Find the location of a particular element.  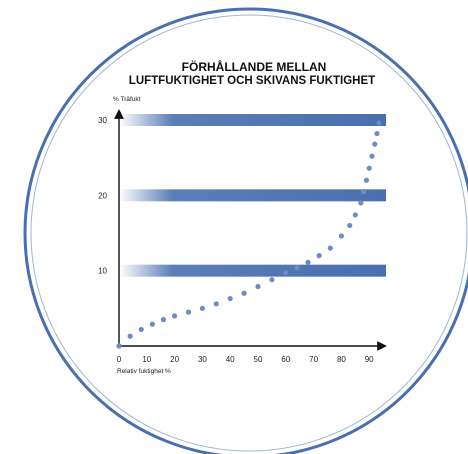

x-tick-label: 70 is located at coordinates (313, 359).